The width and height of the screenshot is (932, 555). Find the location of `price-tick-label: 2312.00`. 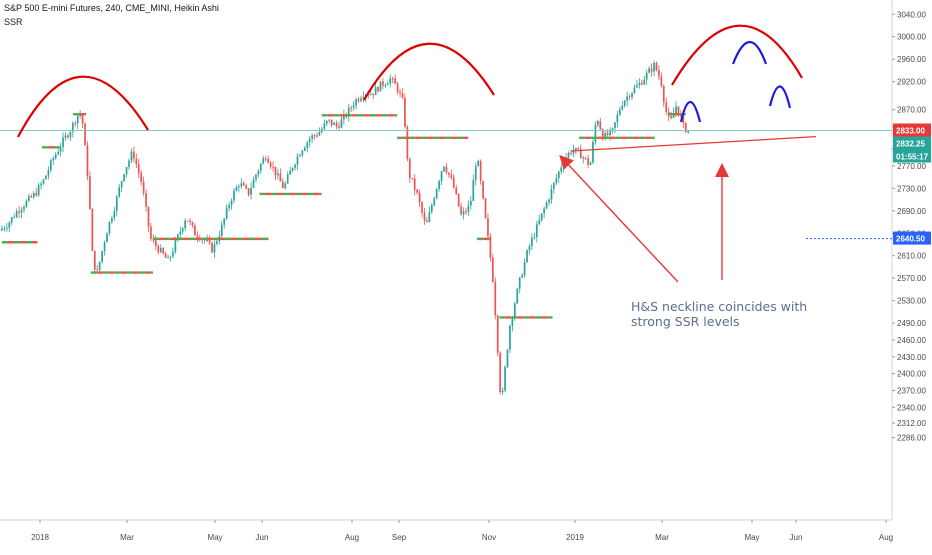

price-tick-label: 2312.00 is located at coordinates (911, 423).